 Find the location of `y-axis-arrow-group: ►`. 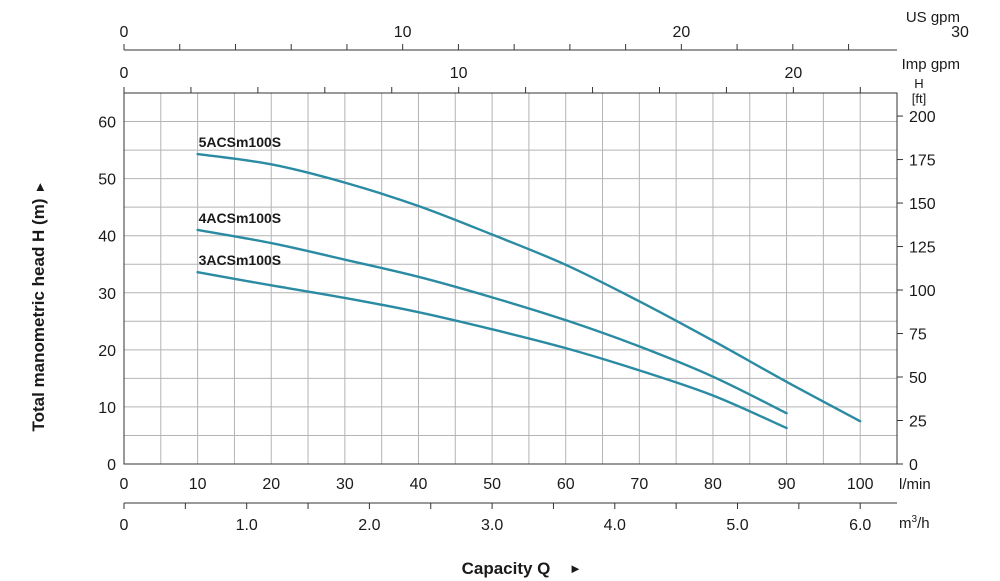

y-axis-arrow-group: ► is located at coordinates (39, 187).